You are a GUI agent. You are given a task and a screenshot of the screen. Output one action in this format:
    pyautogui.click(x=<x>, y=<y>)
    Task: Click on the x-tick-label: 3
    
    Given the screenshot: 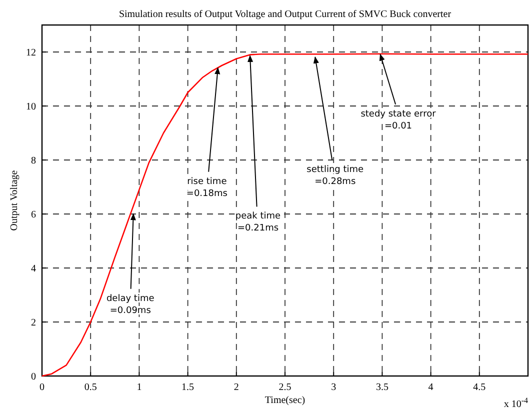 What is the action you would take?
    pyautogui.click(x=333, y=387)
    